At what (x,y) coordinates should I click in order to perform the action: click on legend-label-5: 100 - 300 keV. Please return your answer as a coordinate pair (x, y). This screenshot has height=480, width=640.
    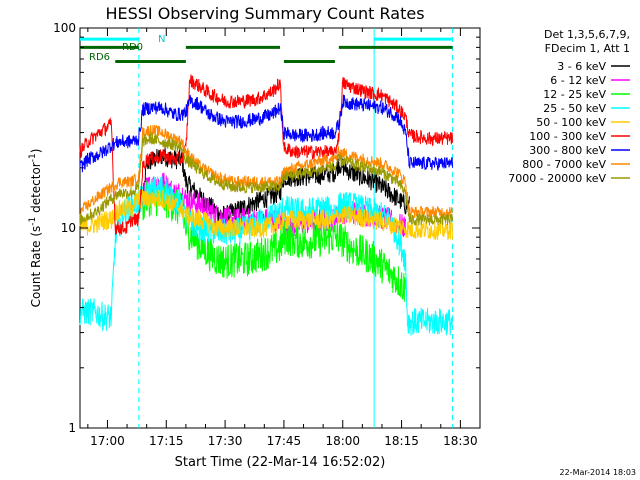
    Looking at the image, I should click on (567, 136).